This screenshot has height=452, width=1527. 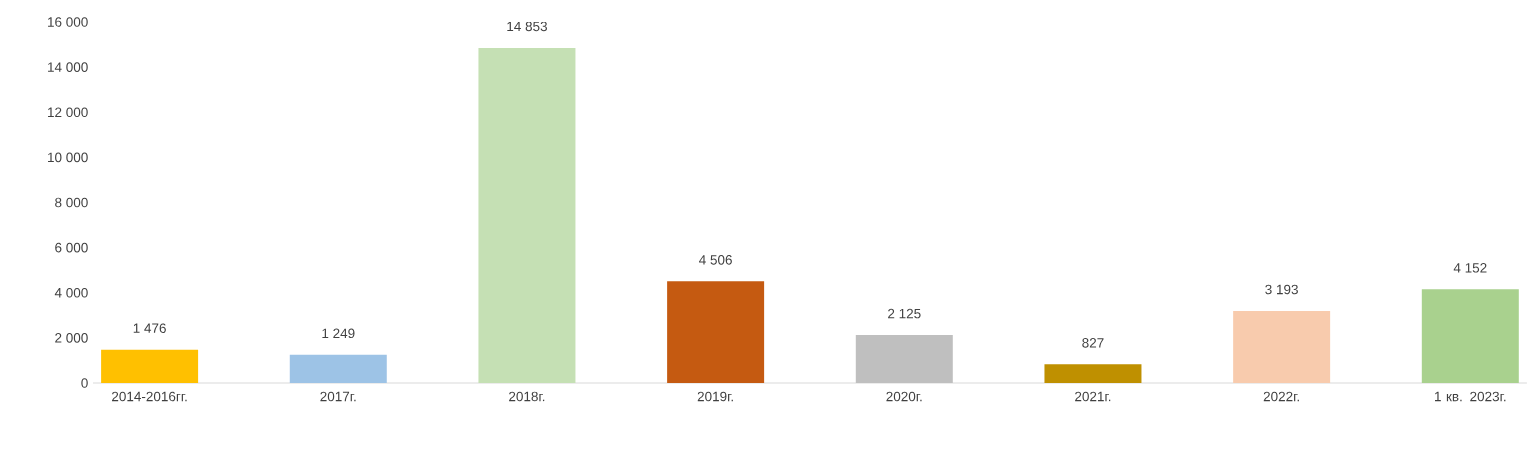 I want to click on y-tick-label: 8 000, so click(x=71, y=202).